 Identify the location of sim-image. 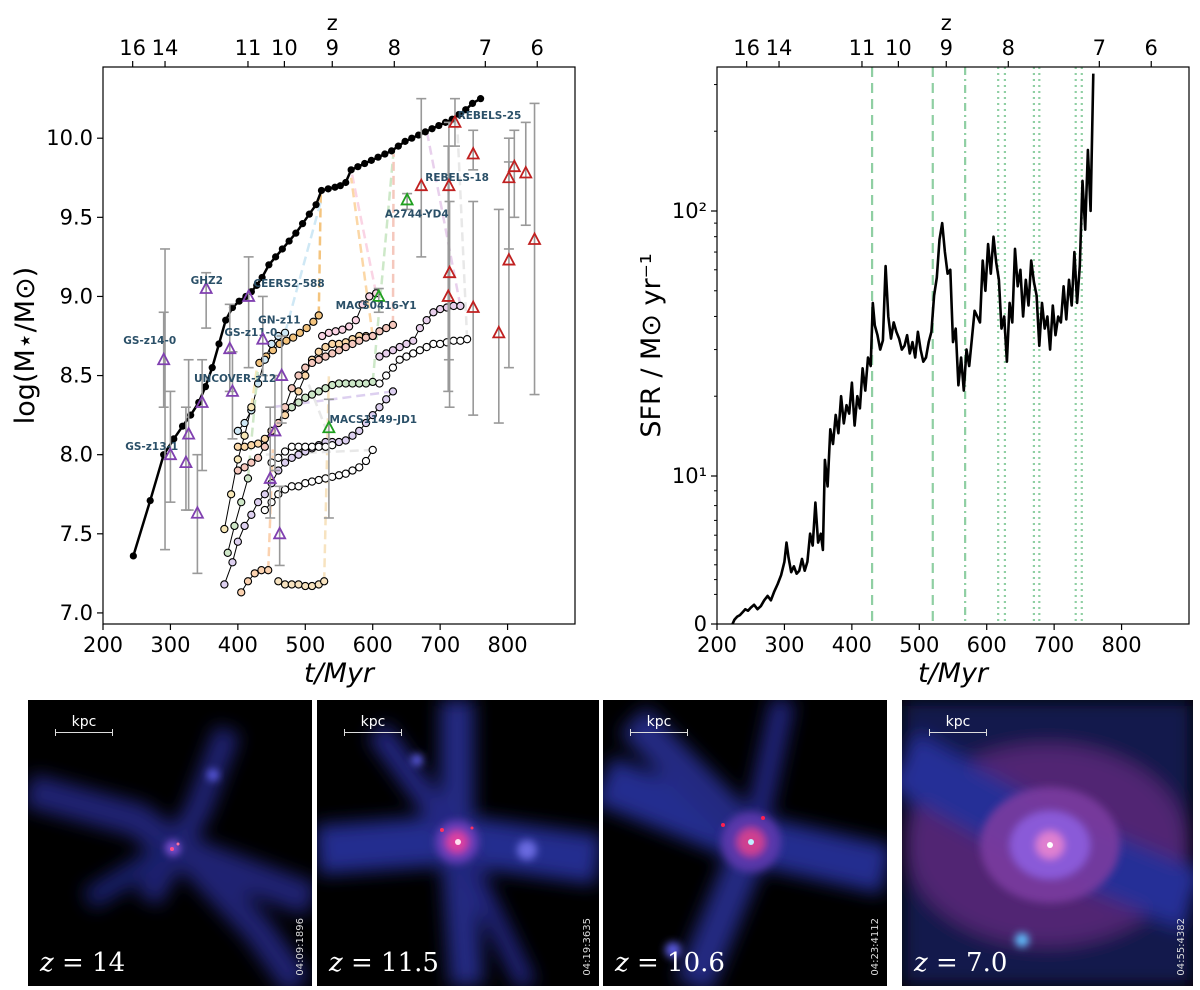
(170, 855).